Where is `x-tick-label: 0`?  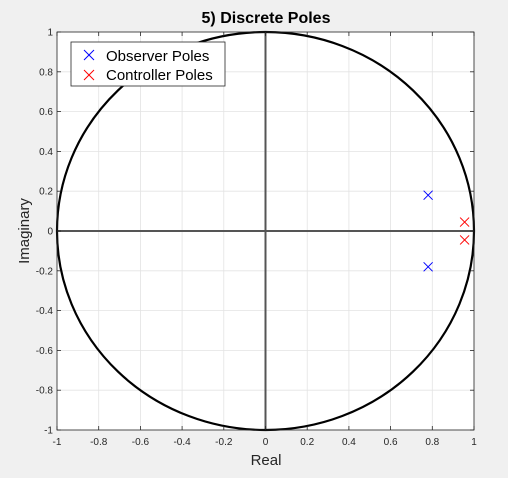
x-tick-label: 0 is located at coordinates (266, 442).